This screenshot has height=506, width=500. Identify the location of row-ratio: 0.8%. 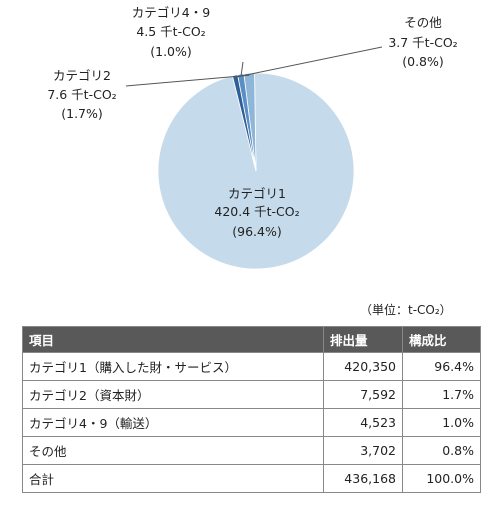
(441, 450).